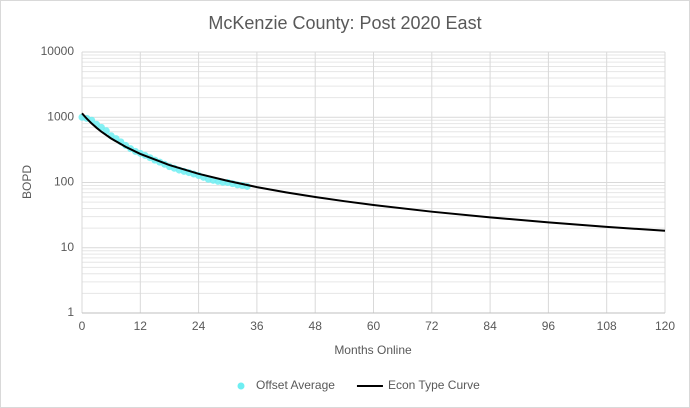 Image resolution: width=690 pixels, height=408 pixels. What do you see at coordinates (434, 385) in the screenshot?
I see `legend-label: Econ Type Curve` at bounding box center [434, 385].